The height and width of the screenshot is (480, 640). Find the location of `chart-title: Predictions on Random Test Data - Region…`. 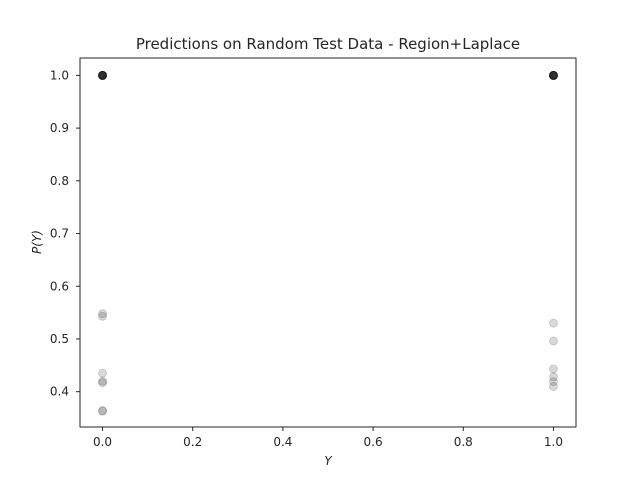

chart-title: Predictions on Random Test Data - Region… is located at coordinates (328, 44).